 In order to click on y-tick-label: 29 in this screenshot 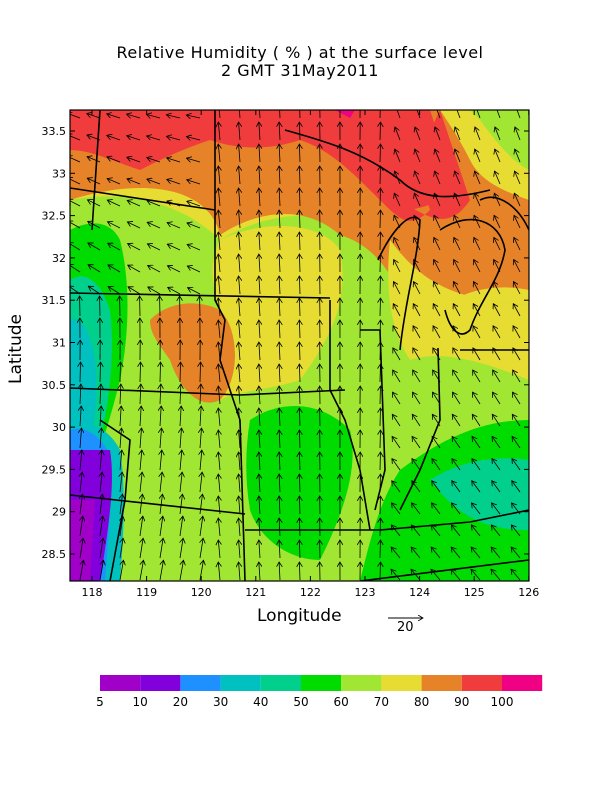, I will do `click(59, 512)`.